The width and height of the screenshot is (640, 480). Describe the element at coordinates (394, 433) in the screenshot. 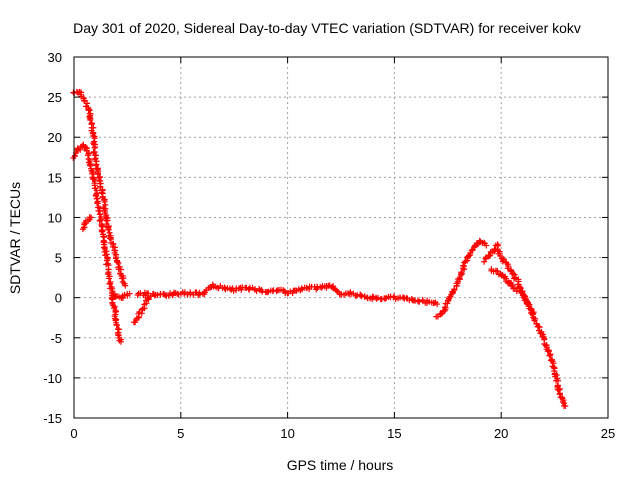

I see `x-tick-label: 15` at that location.